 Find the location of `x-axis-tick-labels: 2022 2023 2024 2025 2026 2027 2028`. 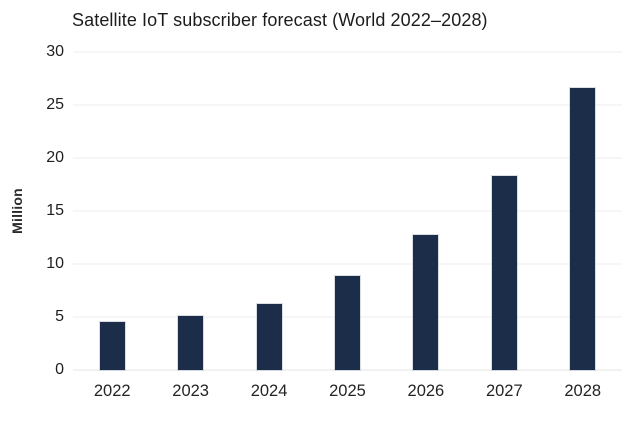

x-axis-tick-labels: 2022 2023 2024 2025 2026 2027 2028 is located at coordinates (347, 391).